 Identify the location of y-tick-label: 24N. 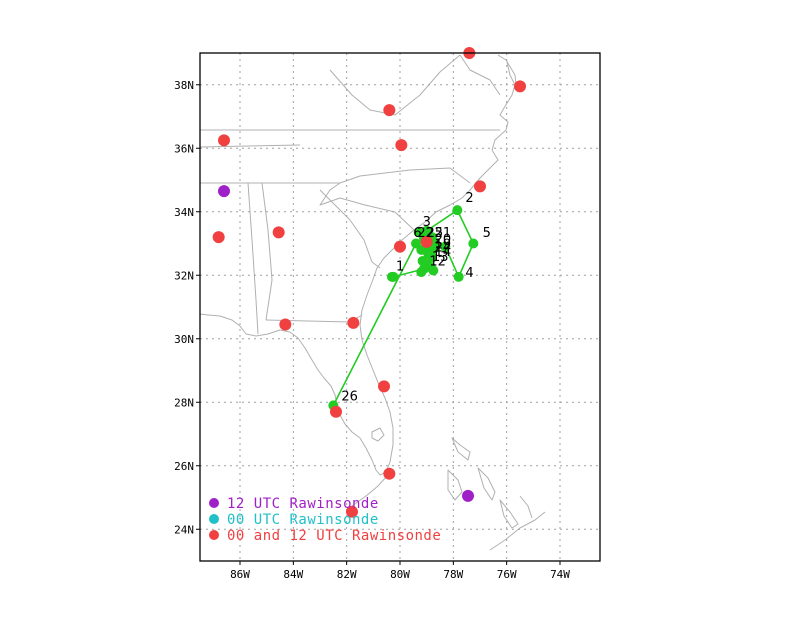
(184, 529).